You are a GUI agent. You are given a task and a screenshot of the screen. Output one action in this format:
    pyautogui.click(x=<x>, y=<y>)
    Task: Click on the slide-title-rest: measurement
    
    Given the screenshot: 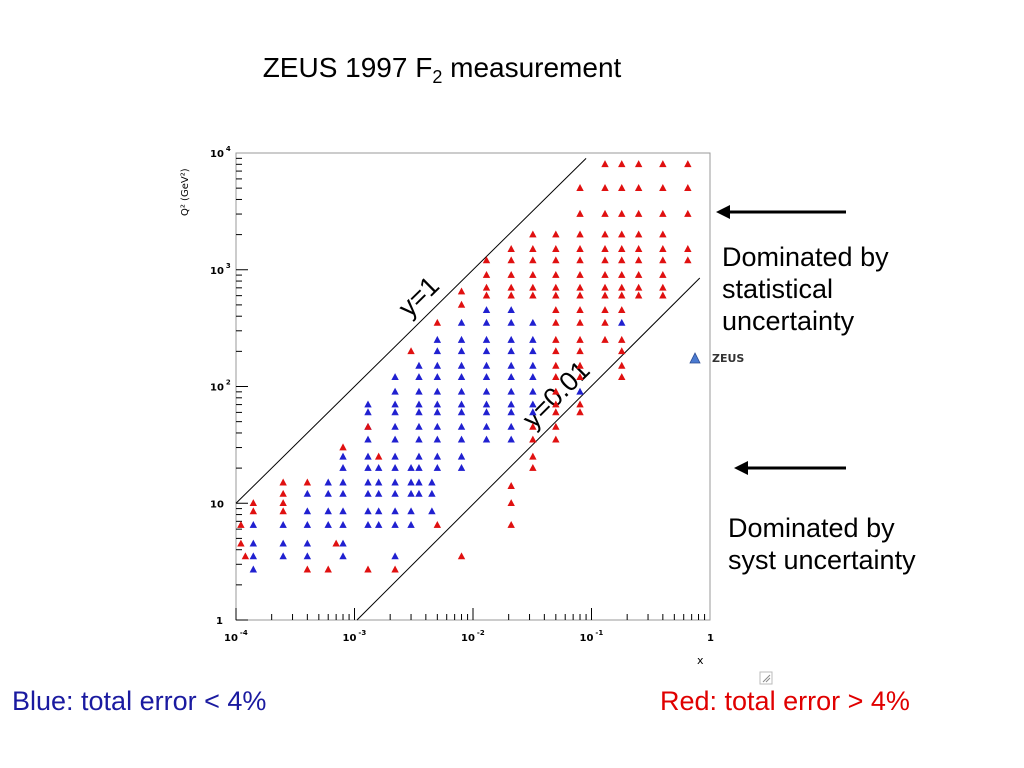 What is the action you would take?
    pyautogui.click(x=532, y=67)
    